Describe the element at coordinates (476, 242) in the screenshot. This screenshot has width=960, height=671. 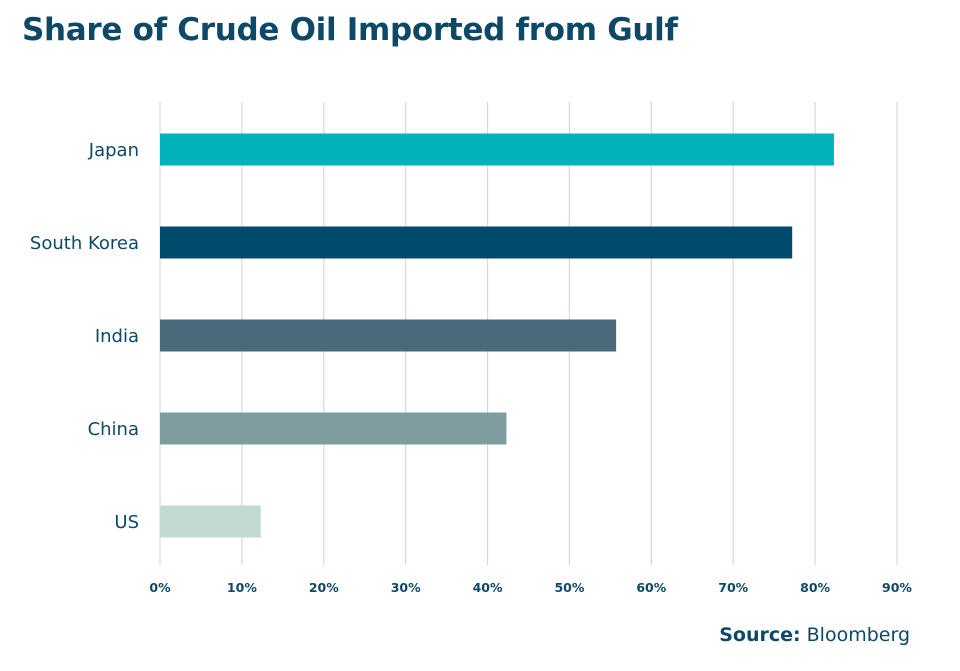
I see `bar-south-korea` at that location.